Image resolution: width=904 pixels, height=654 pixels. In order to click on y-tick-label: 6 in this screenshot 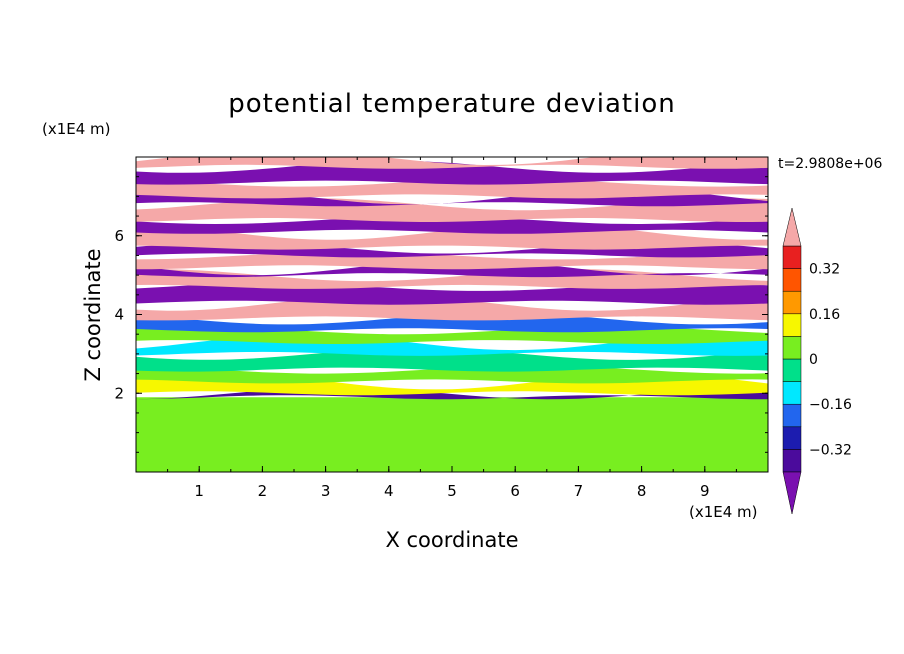, I will do `click(119, 236)`.